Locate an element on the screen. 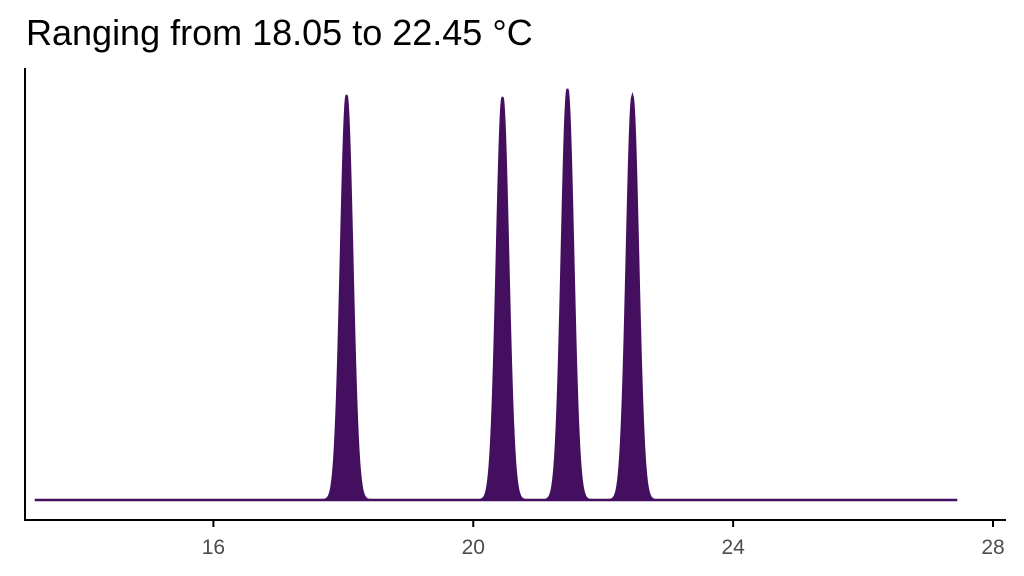 The width and height of the screenshot is (1024, 576). x-tick-label: 16 is located at coordinates (213, 547).